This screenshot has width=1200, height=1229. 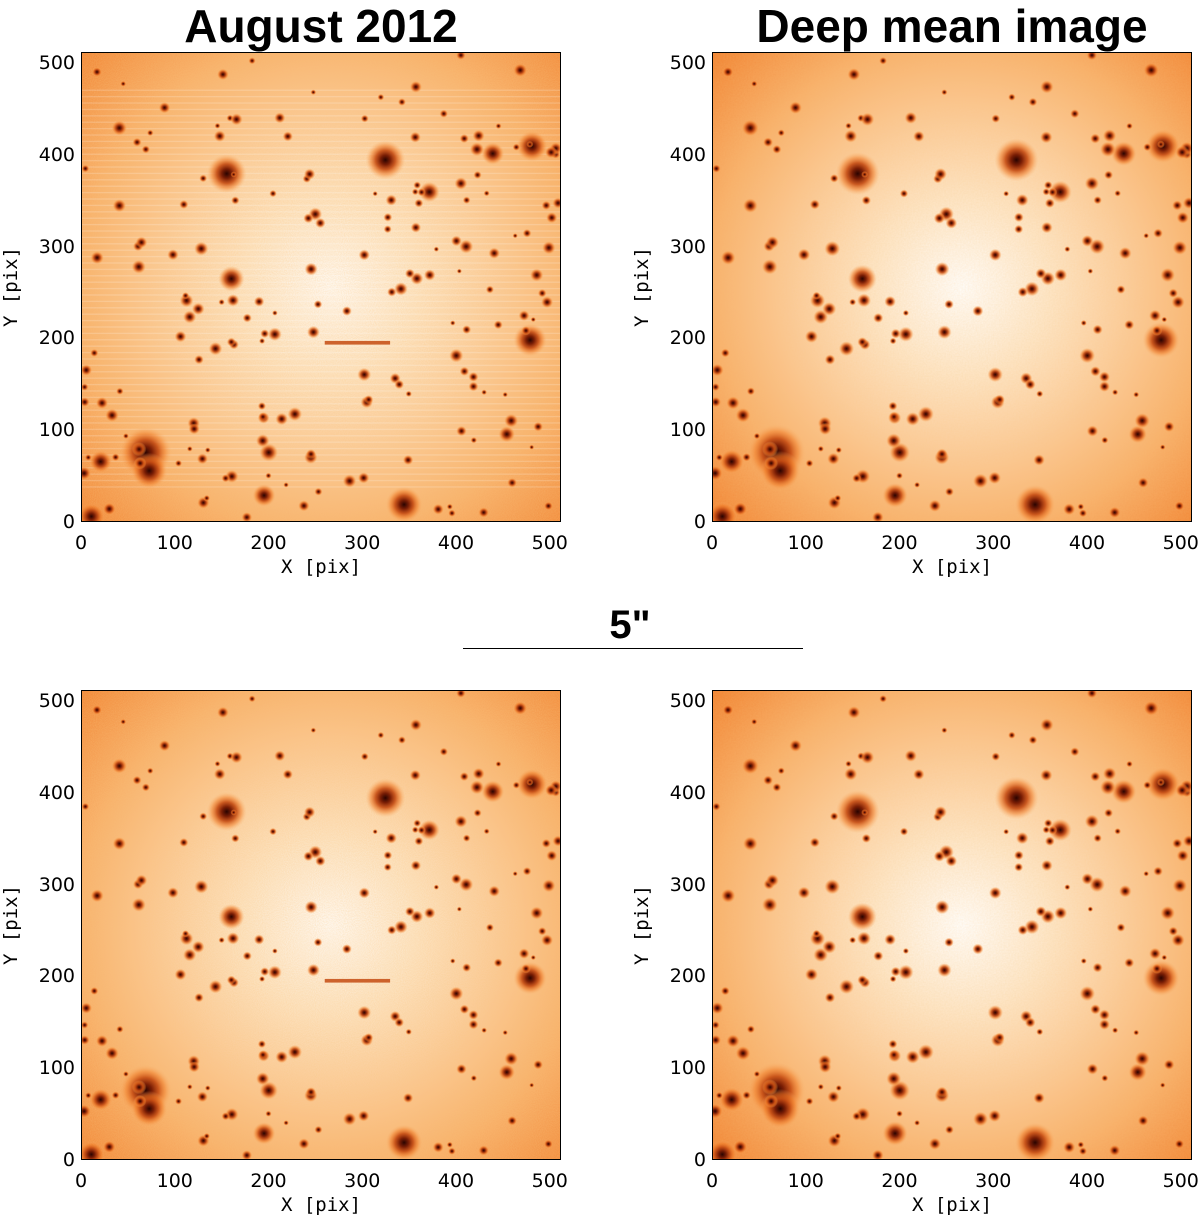 I want to click on x-tick-label: 400, so click(x=1087, y=543).